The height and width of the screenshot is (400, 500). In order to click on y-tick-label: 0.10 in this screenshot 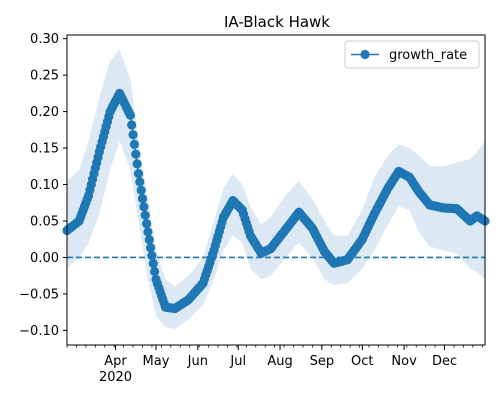, I will do `click(44, 185)`.